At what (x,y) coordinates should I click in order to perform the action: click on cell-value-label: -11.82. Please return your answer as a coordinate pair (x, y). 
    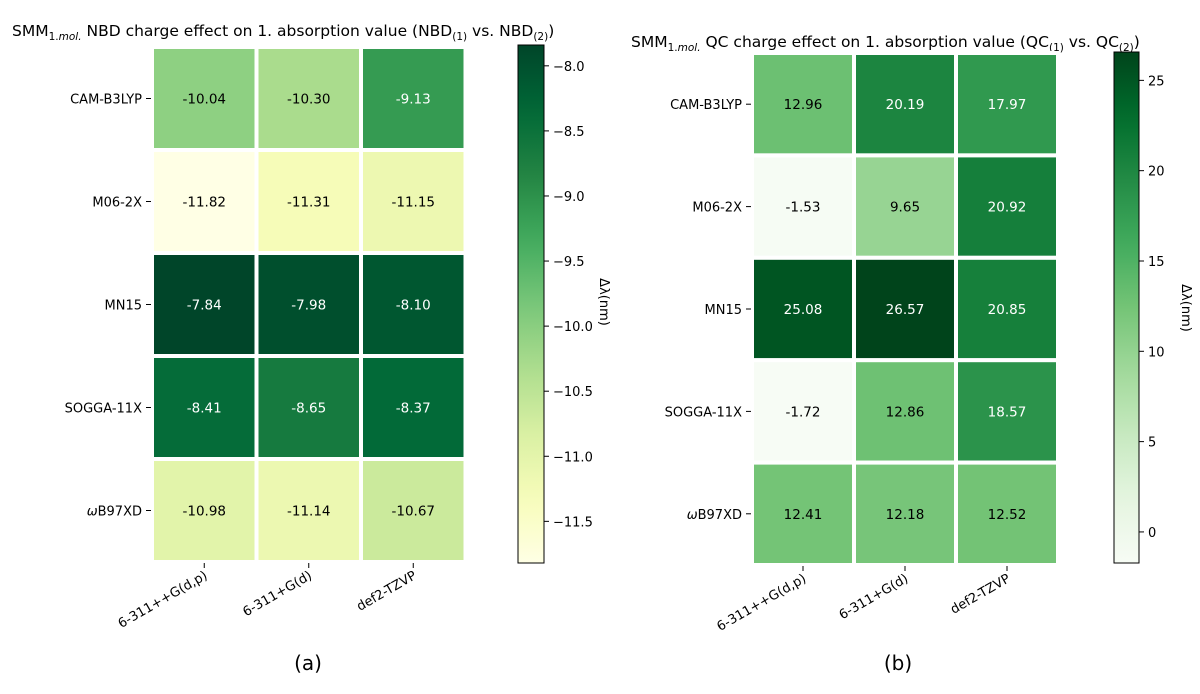
    Looking at the image, I should click on (204, 203).